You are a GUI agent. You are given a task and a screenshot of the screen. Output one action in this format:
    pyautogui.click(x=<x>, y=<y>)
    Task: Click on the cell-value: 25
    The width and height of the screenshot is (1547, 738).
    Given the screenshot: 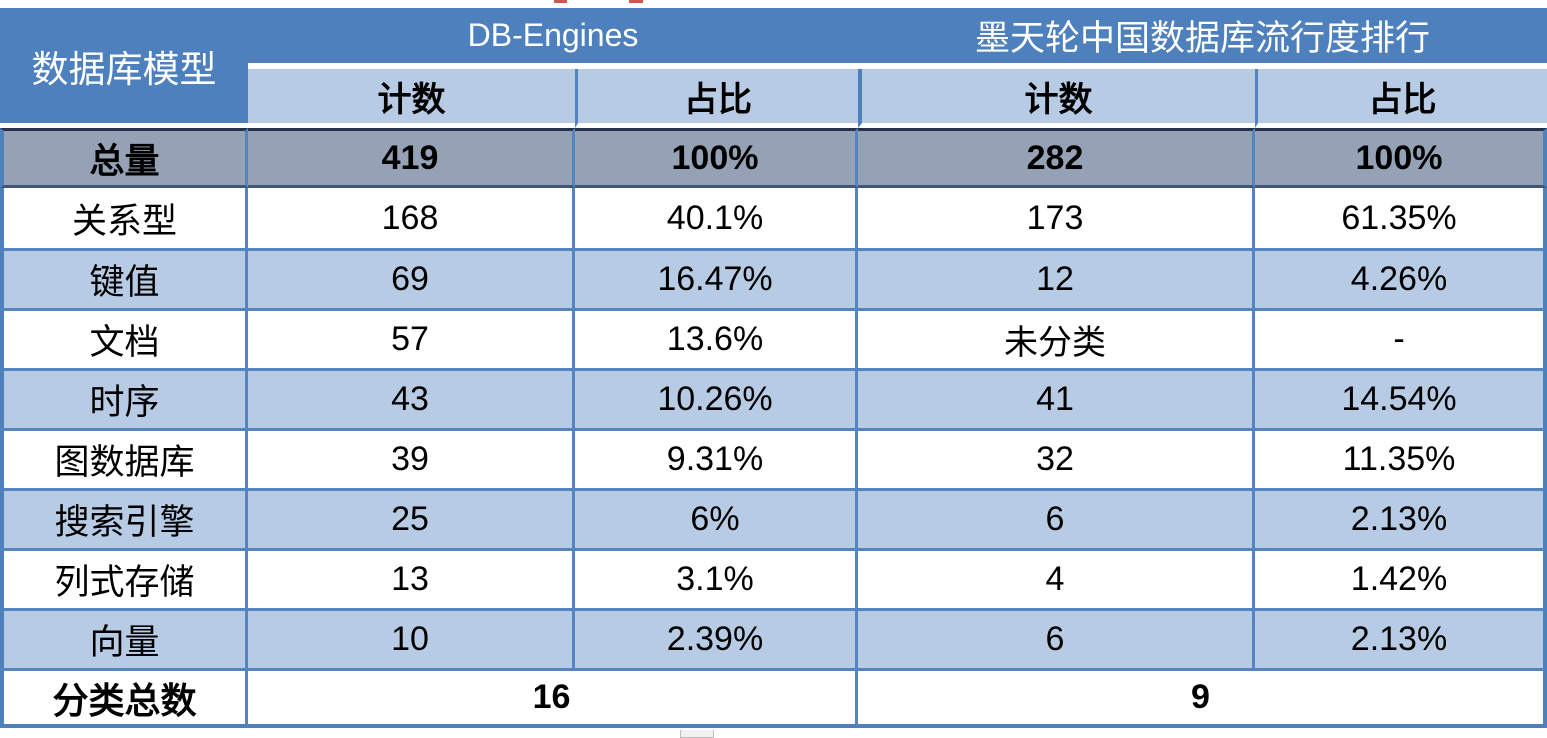 What is the action you would take?
    pyautogui.click(x=411, y=518)
    